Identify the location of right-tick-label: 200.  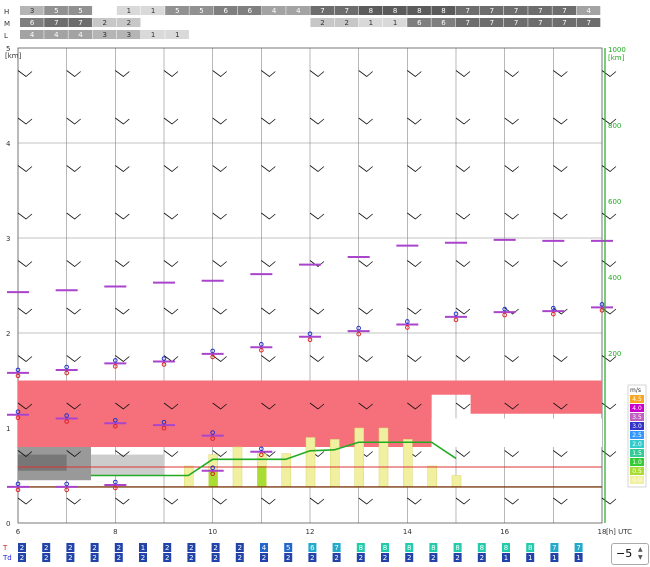
(614, 354).